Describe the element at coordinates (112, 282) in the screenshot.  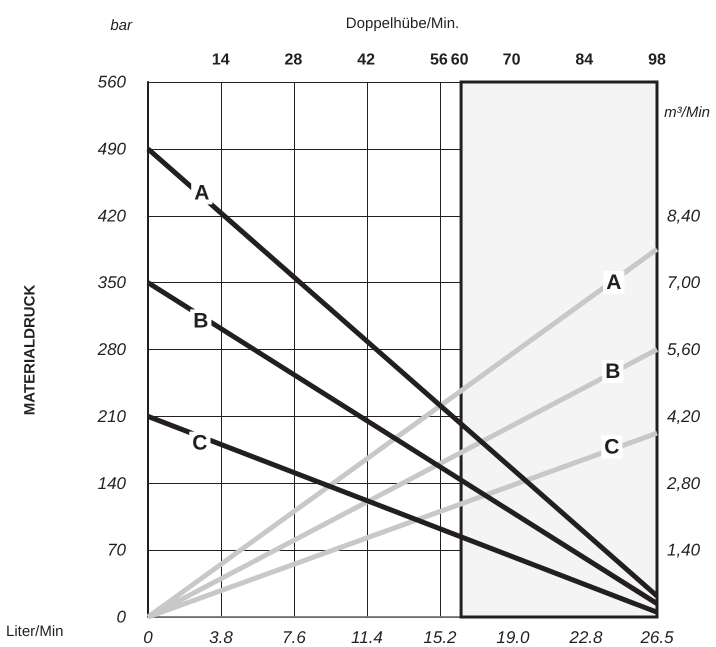
I see `y-tick-label: 350` at that location.